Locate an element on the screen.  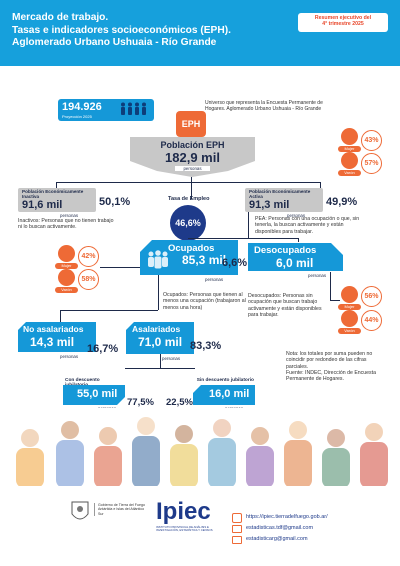
mujer-pct: 56% is located at coordinates (371, 296).